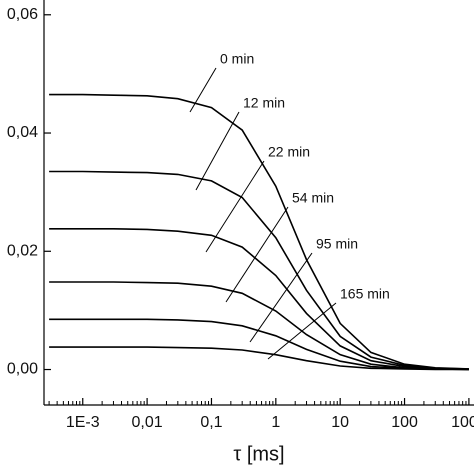 This screenshot has height=474, width=474. I want to click on y-tick-label: 0,00, so click(22, 369).